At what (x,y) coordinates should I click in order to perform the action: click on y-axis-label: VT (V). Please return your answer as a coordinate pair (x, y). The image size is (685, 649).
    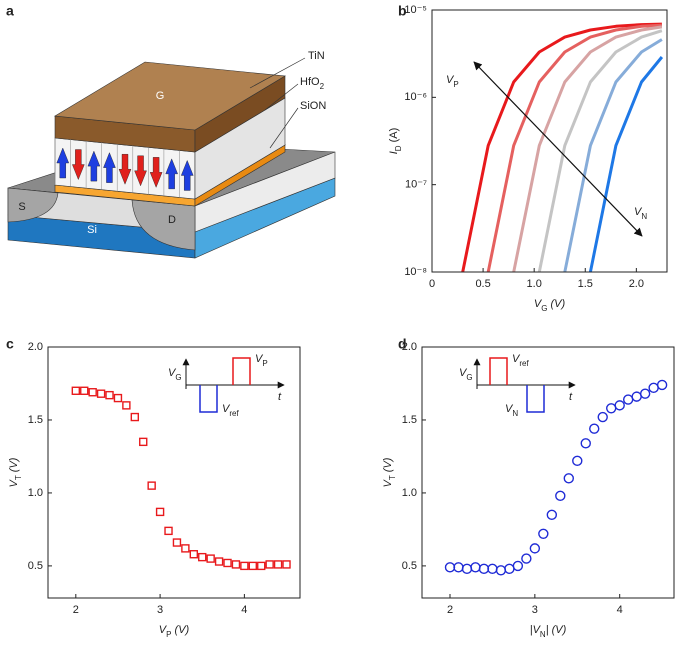
    Looking at the image, I should click on (389, 472).